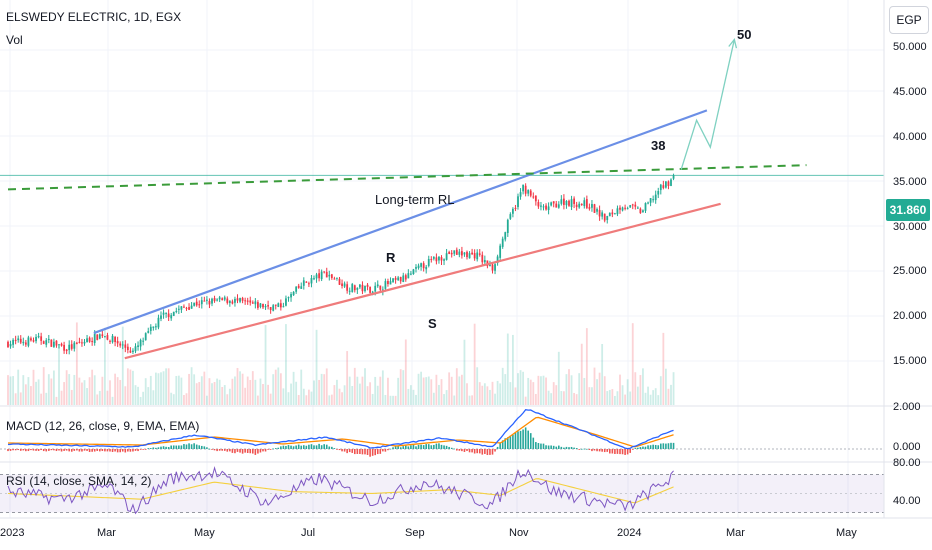 The width and height of the screenshot is (932, 550). I want to click on rsi-label: RSI (14, close, SMA, 14, 2), so click(79, 481).